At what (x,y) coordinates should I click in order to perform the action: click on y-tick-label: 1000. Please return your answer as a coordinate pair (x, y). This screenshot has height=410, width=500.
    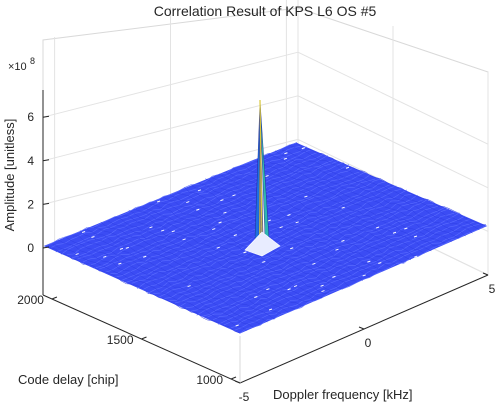
    Looking at the image, I should click on (209, 380).